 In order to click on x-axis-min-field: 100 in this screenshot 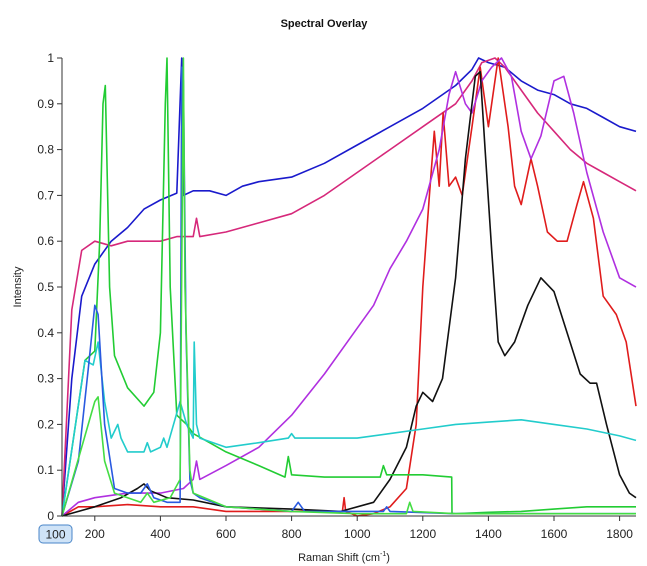, I will do `click(55, 534)`.